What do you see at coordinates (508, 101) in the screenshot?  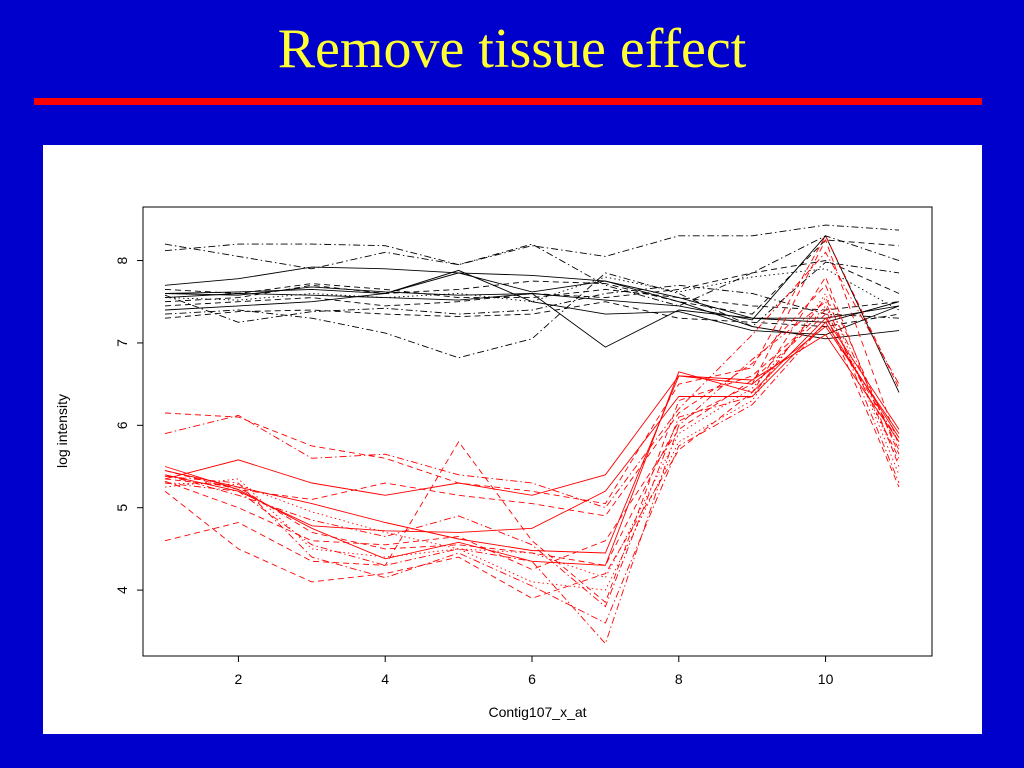 I see `title-underline` at bounding box center [508, 101].